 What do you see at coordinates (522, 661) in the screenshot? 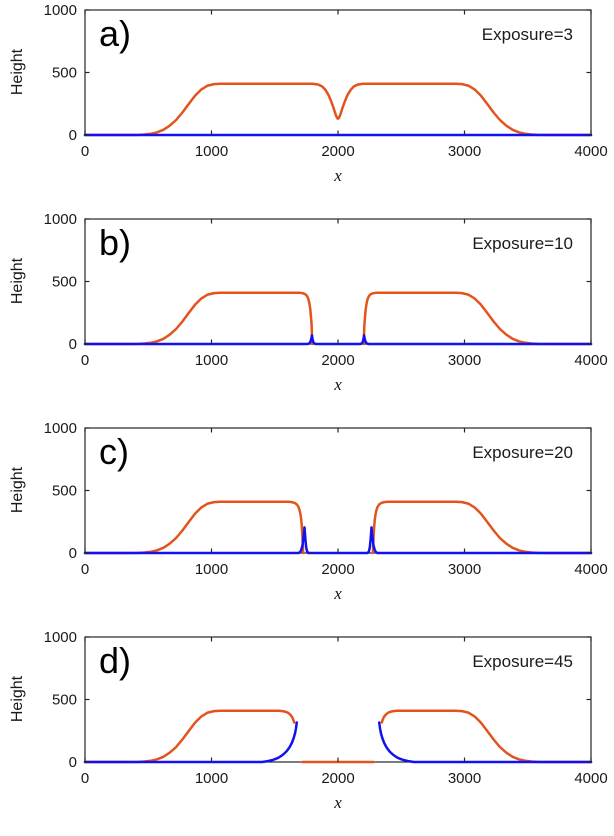
I see `exposure-annotation-d: Exposure=45` at bounding box center [522, 661].